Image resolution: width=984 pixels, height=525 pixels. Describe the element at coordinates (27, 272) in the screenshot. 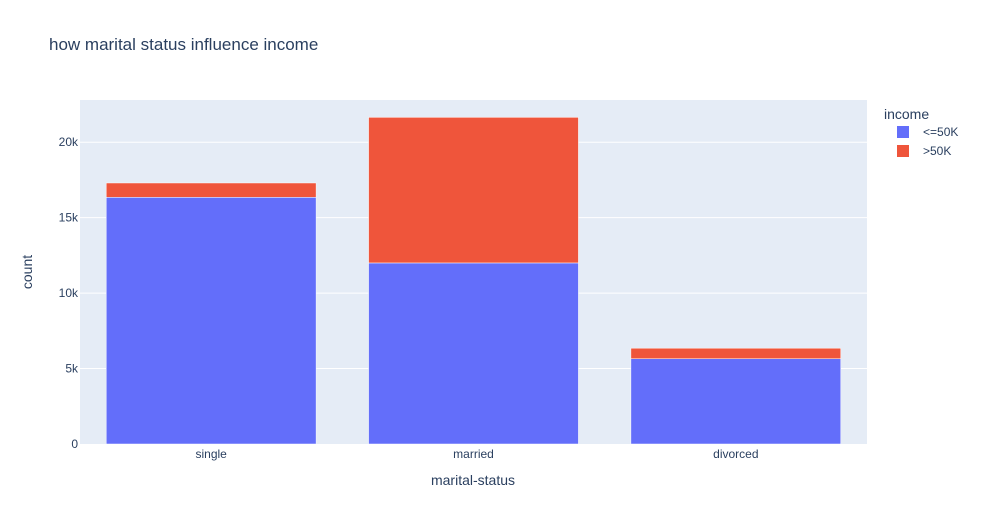

I see `y-axis-title: count` at that location.